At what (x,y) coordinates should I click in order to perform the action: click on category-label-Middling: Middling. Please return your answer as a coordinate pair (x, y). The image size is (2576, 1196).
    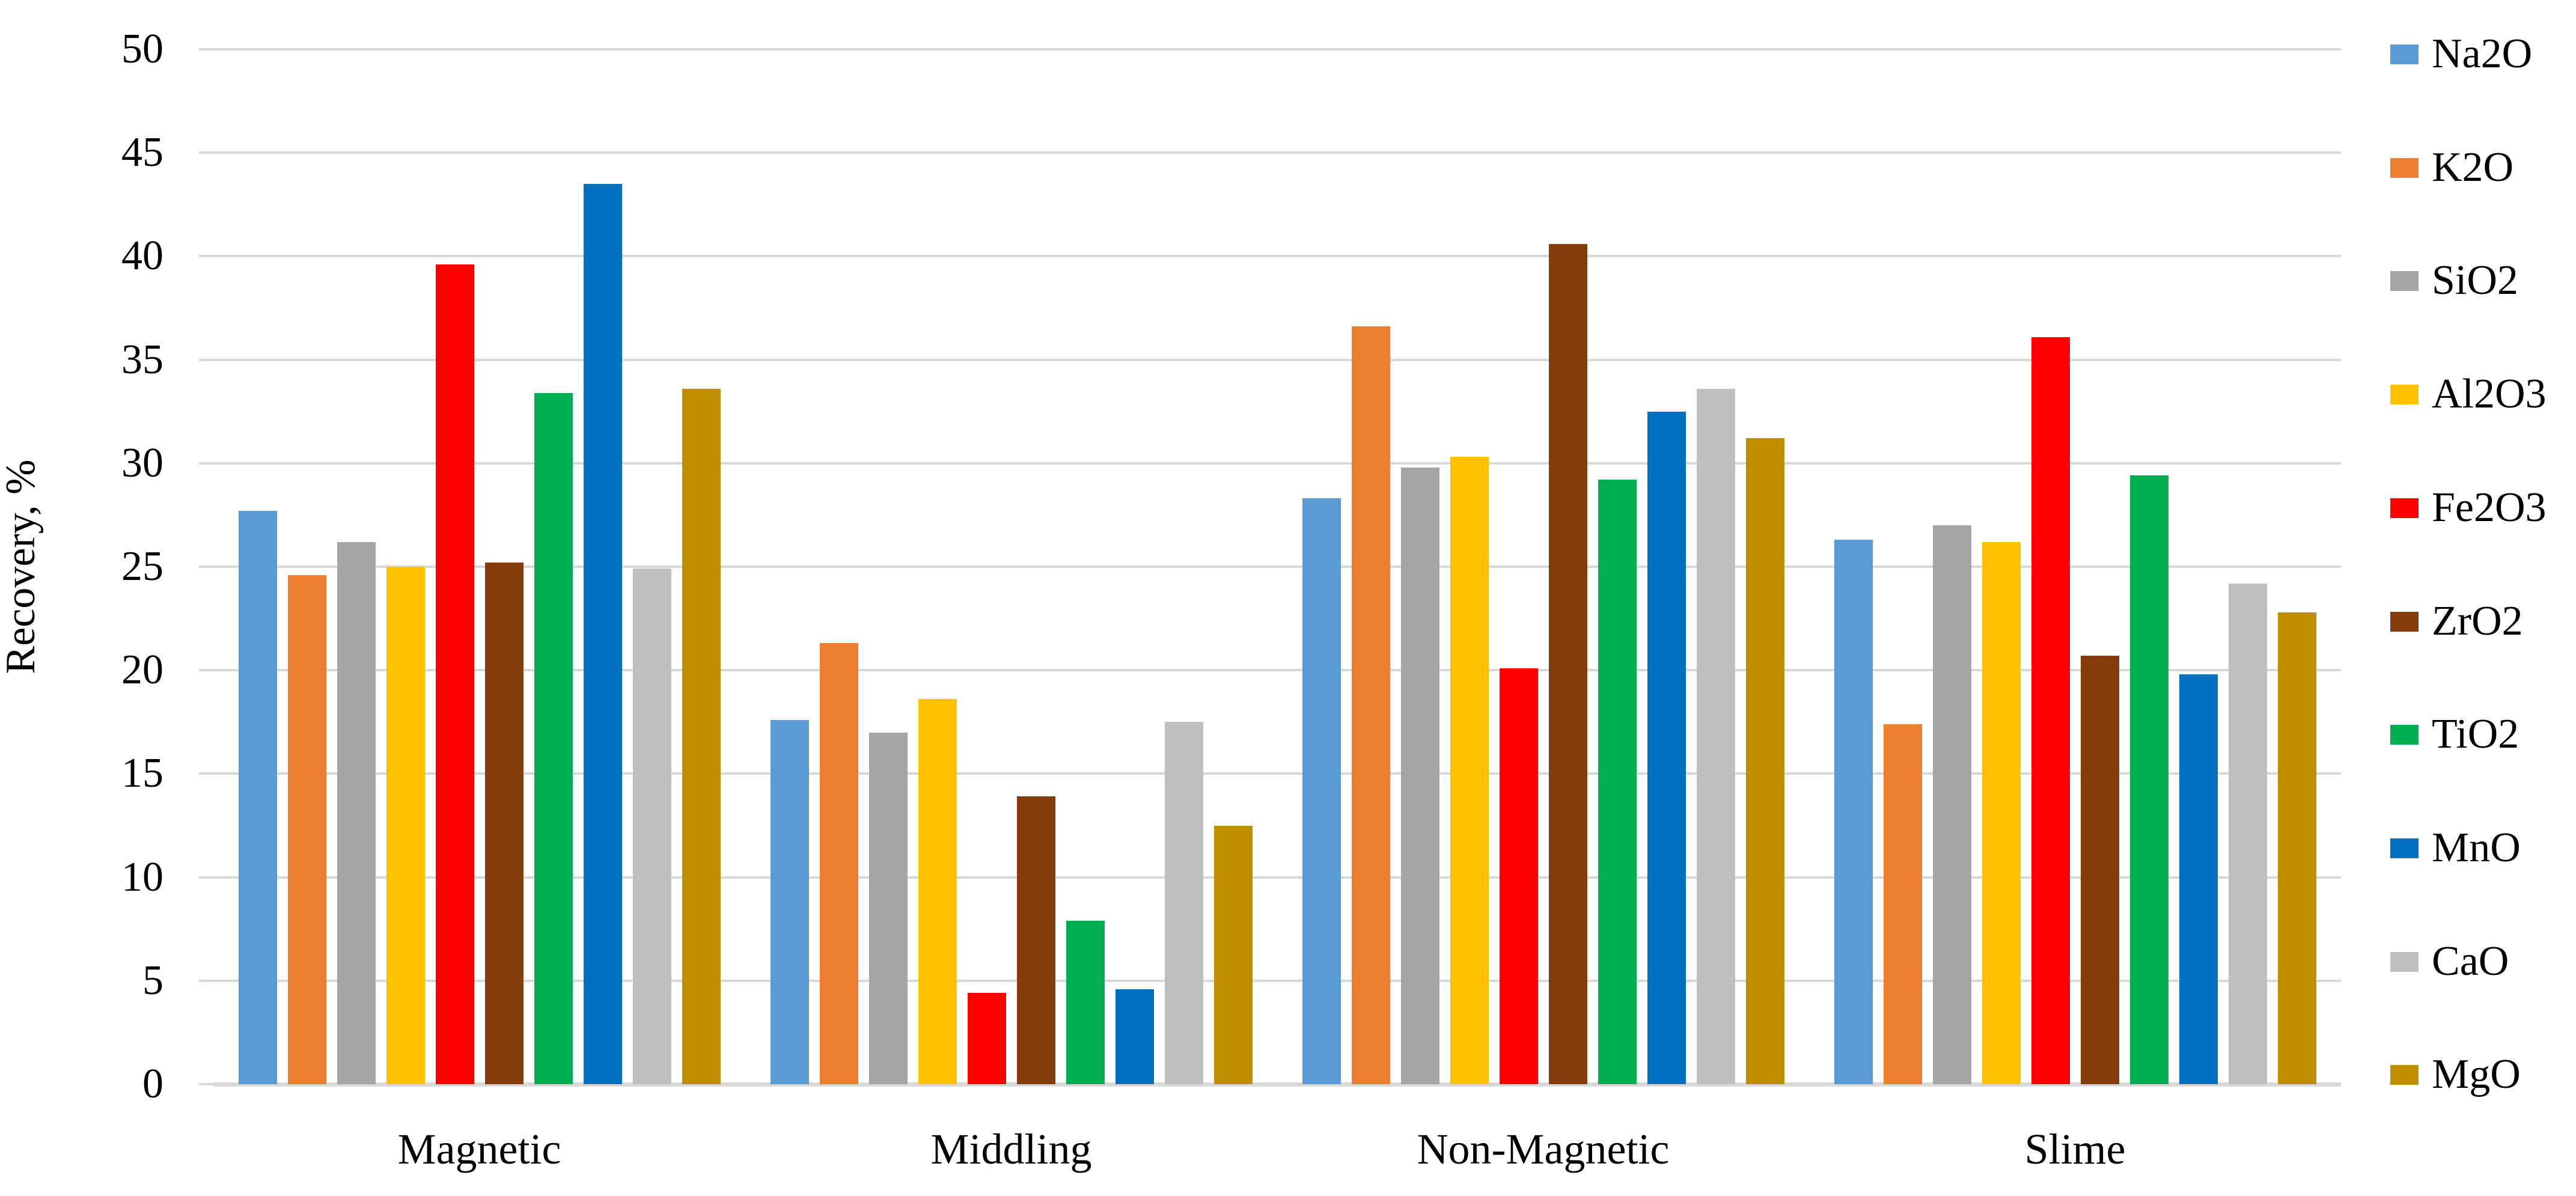
    Looking at the image, I should click on (1011, 1149).